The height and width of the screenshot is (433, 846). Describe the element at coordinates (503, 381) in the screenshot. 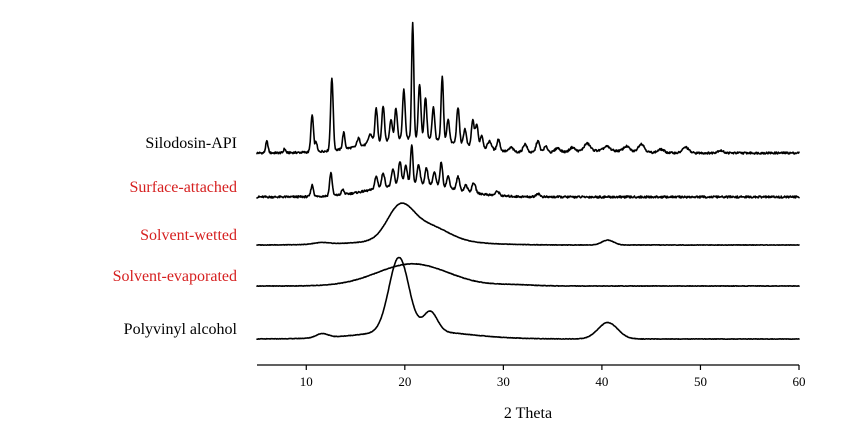

I see `x-tick-label: 30` at that location.